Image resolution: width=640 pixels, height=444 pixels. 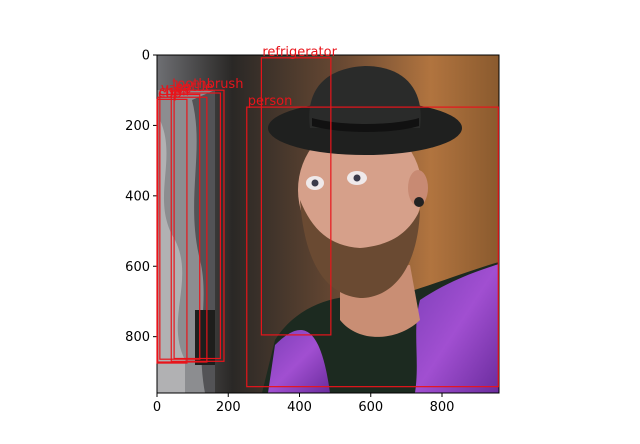 What do you see at coordinates (194, 87) in the screenshot?
I see `detection-label-bottle: bottle` at bounding box center [194, 87].